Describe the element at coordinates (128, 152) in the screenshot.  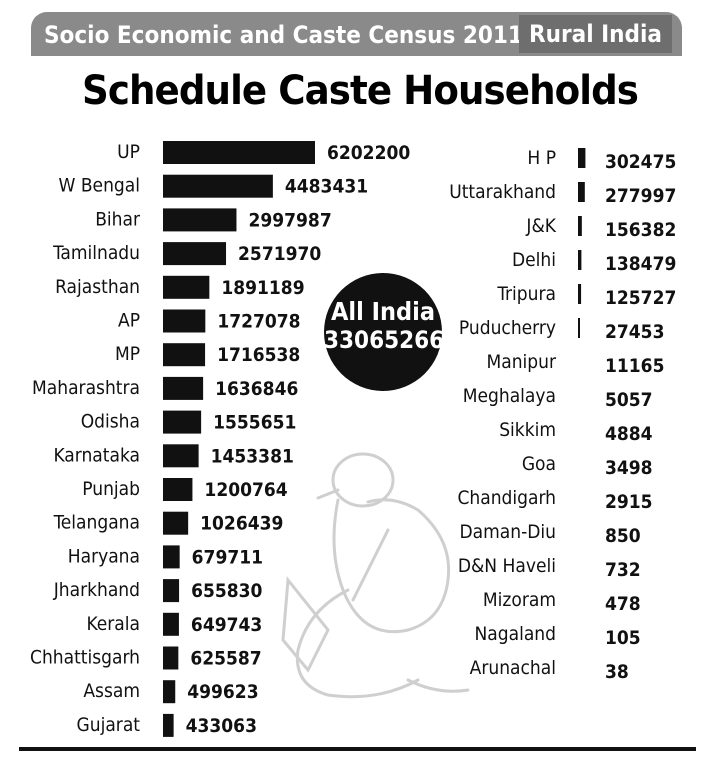
I see `label-up: UP` at that location.